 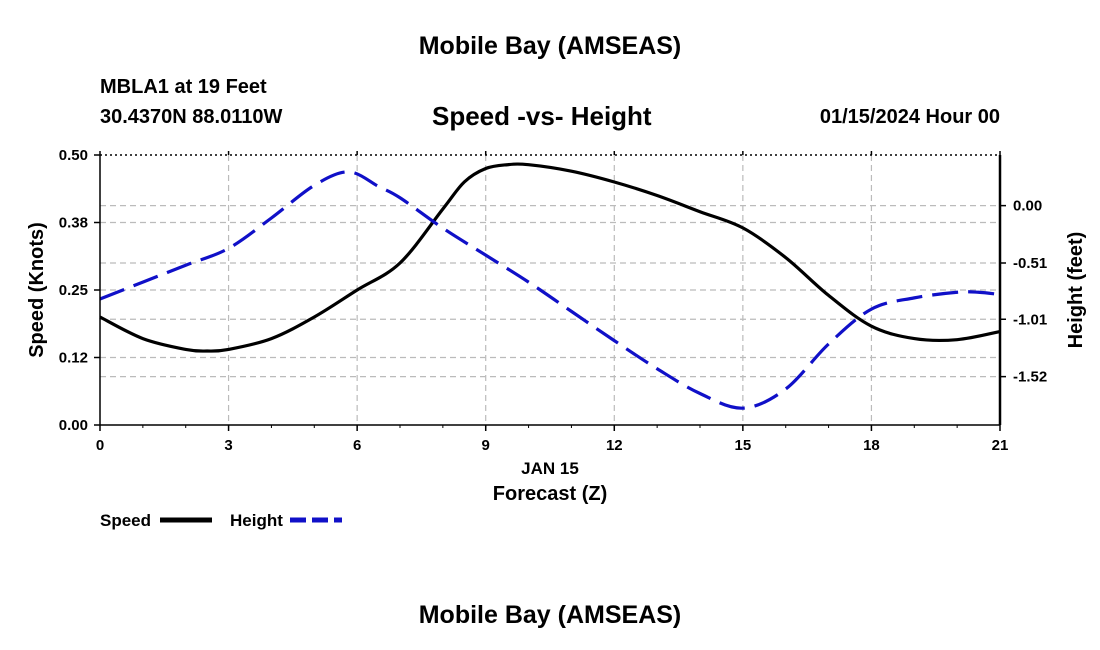 I want to click on y-tick-label-1: 0.12, so click(x=73, y=358).